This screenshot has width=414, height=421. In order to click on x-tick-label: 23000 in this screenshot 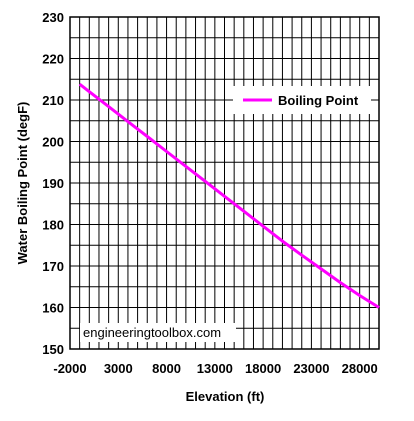, I will do `click(311, 368)`.